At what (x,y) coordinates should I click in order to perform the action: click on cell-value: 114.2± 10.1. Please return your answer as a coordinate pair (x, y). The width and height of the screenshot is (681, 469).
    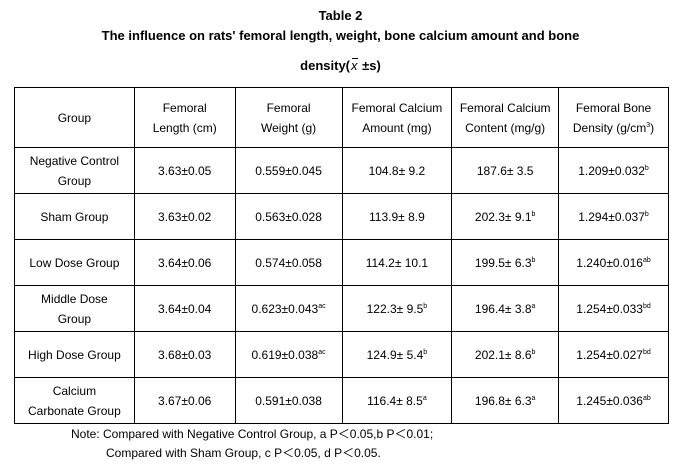
    Looking at the image, I should click on (397, 262).